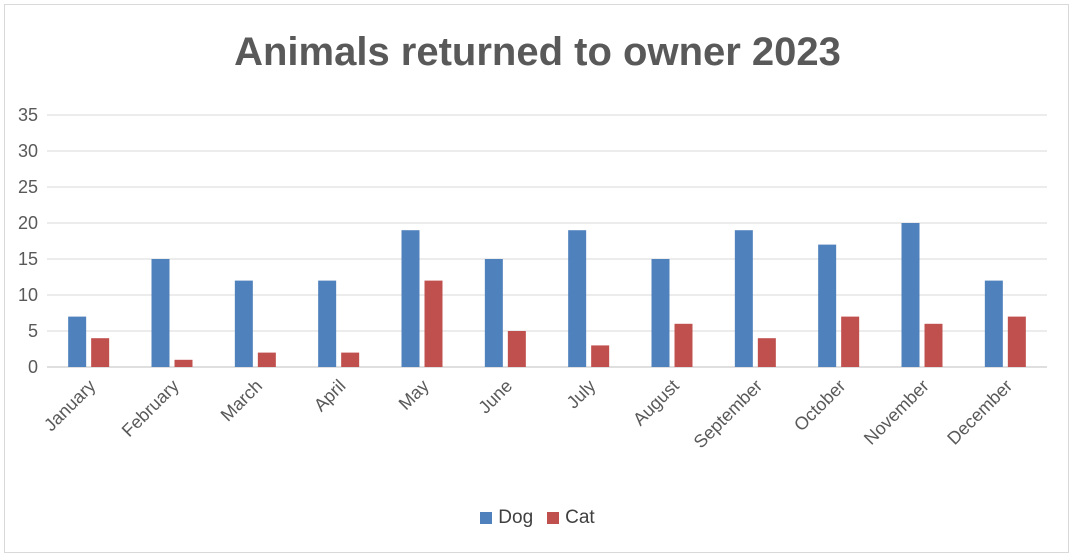  What do you see at coordinates (656, 403) in the screenshot?
I see `x-tick-label: August` at bounding box center [656, 403].